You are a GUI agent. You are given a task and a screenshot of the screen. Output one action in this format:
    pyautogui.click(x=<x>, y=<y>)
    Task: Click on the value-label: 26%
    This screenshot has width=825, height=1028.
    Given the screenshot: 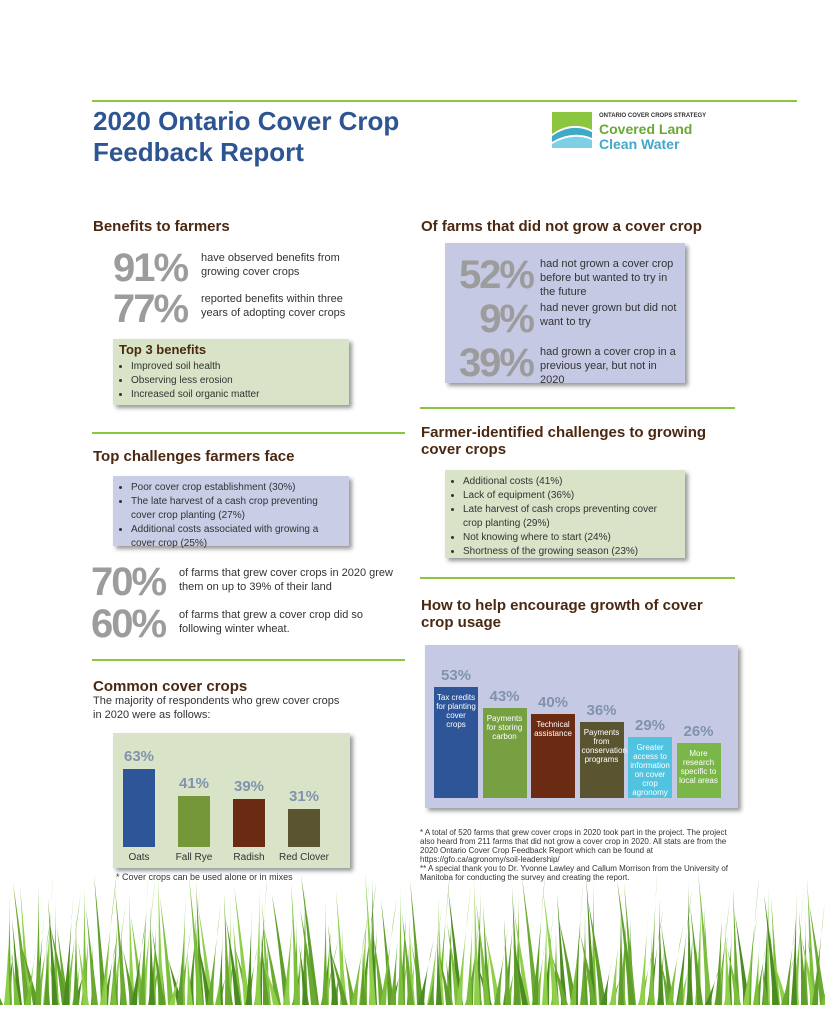 What is the action you would take?
    pyautogui.click(x=698, y=732)
    